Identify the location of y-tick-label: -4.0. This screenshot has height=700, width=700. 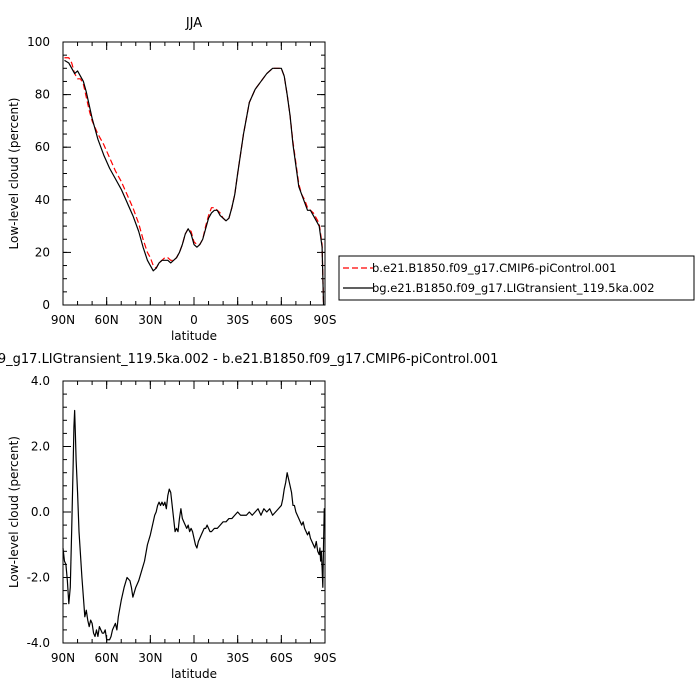
(38, 643).